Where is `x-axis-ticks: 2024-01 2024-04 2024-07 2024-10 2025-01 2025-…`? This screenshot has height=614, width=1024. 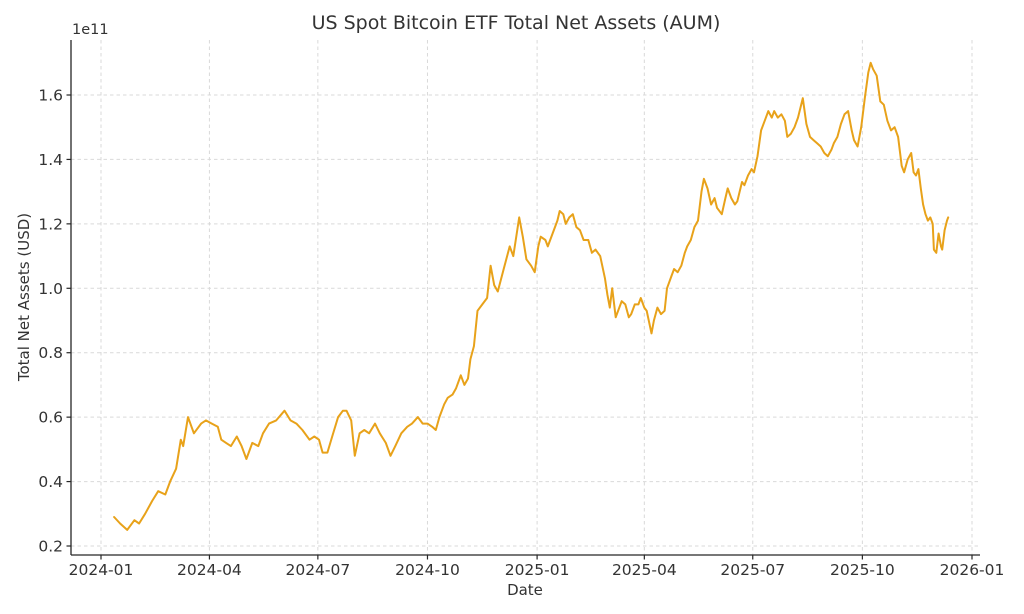 x-axis-ticks: 2024-01 2024-04 2024-07 2024-10 2025-01 2025-… is located at coordinates (537, 567).